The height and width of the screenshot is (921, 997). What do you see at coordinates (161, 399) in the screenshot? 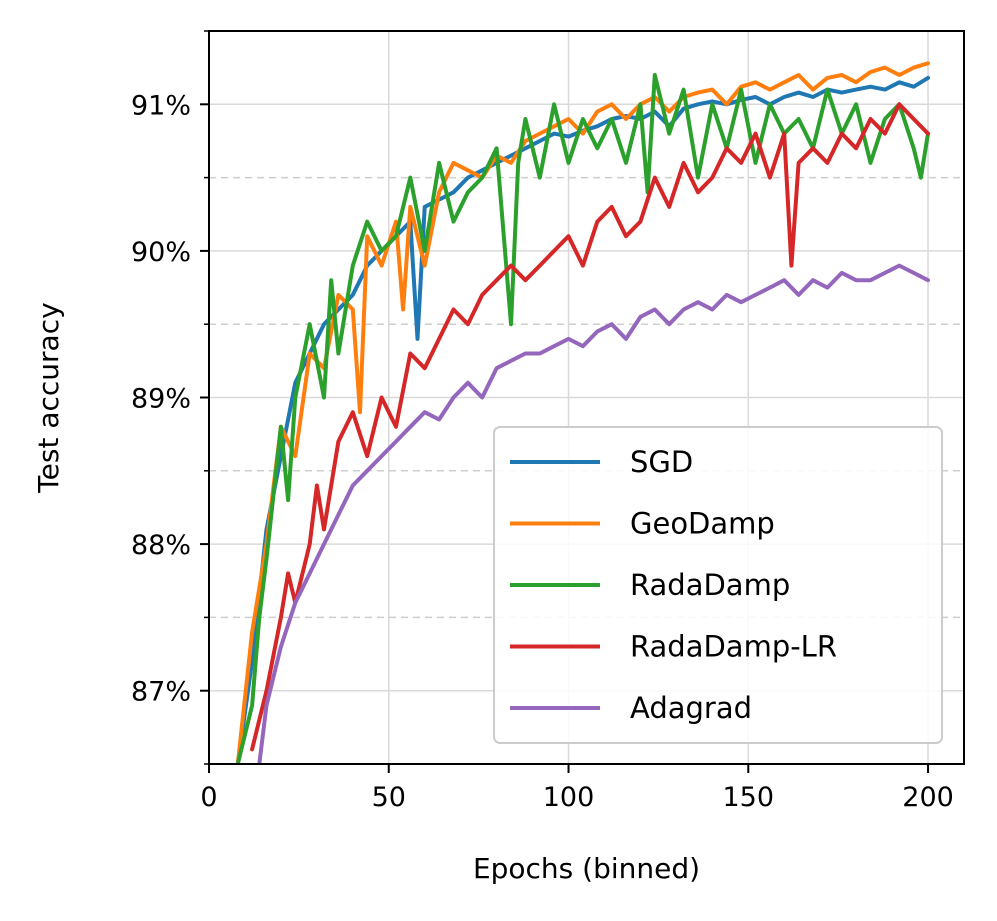
I see `y-tick-label: 89%` at bounding box center [161, 399].